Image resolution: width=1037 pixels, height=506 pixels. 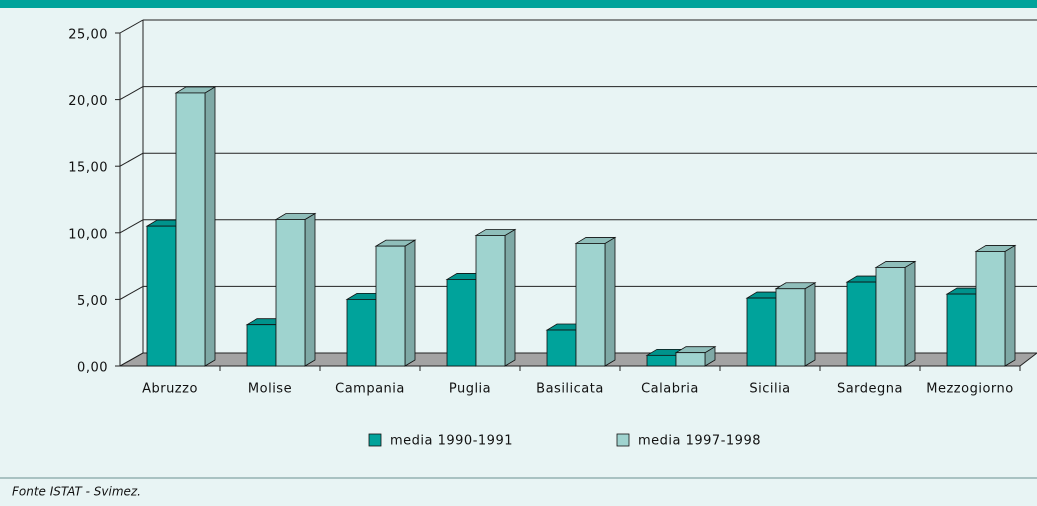 I want to click on x-tick-label: Sicilia, so click(x=769, y=389).